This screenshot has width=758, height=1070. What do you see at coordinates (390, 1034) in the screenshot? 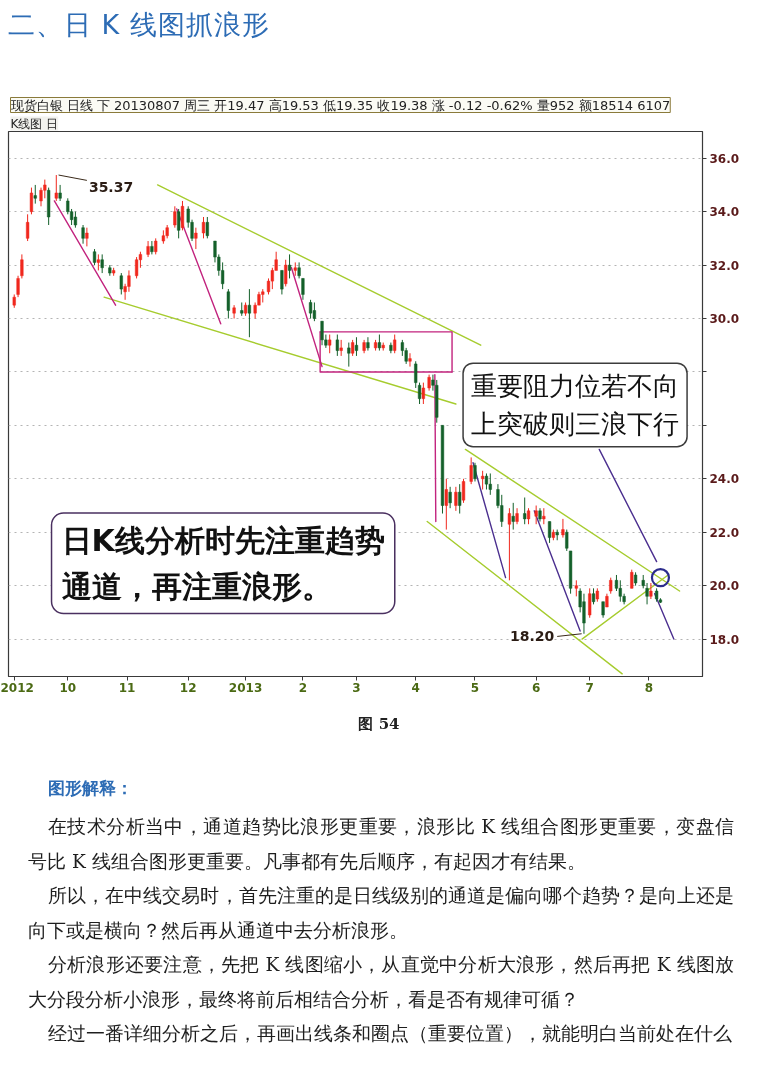
I see `text: 经过一番详细分析之后，再画出线条和圈点（重要位置），就能明白当前处在什么` at bounding box center [390, 1034].